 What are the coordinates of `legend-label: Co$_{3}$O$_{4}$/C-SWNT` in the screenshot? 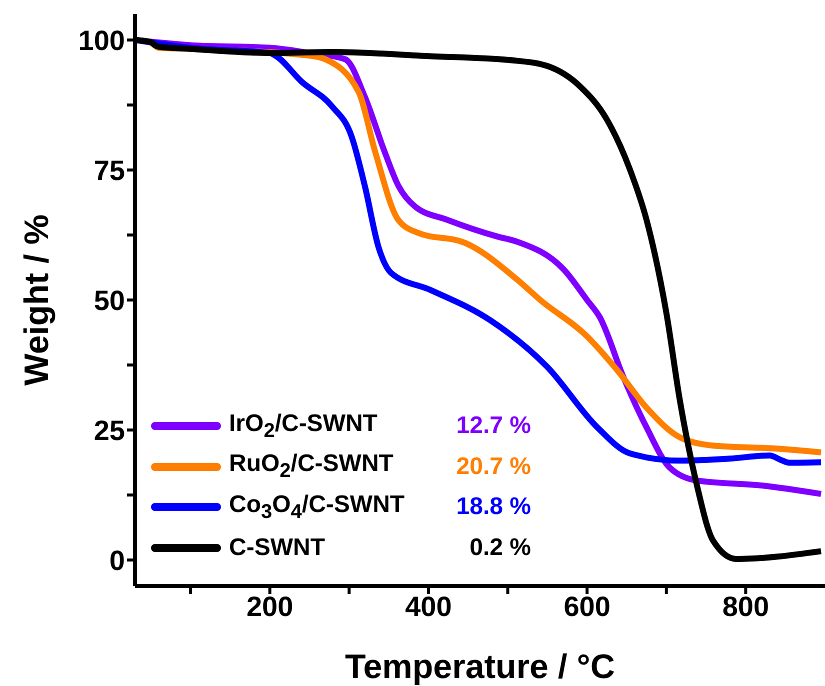 It's located at (317, 507).